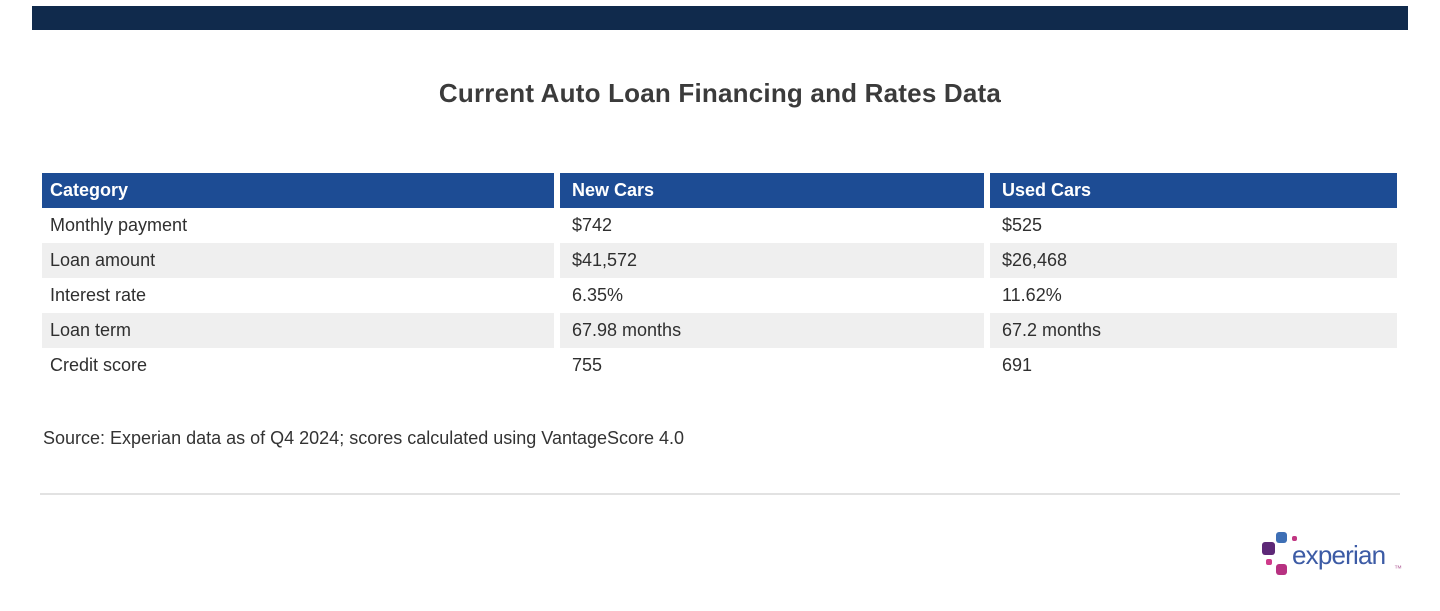 Image resolution: width=1440 pixels, height=611 pixels. Describe the element at coordinates (772, 190) in the screenshot. I see `header-cell-new-cars: New Cars` at that location.